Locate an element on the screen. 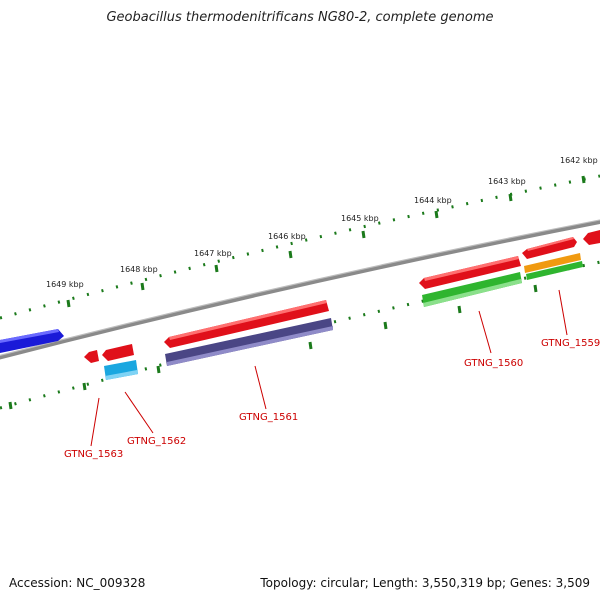 The height and width of the screenshot is (600, 600). feature-gtng-1559-orange is located at coordinates (552, 263).